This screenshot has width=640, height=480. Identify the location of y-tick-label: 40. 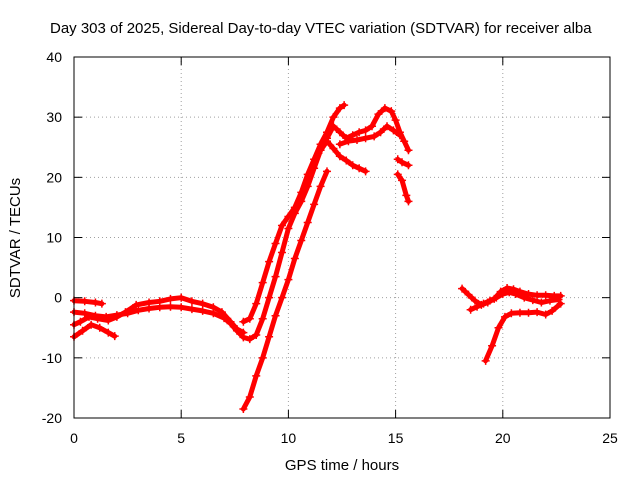
(54, 57).